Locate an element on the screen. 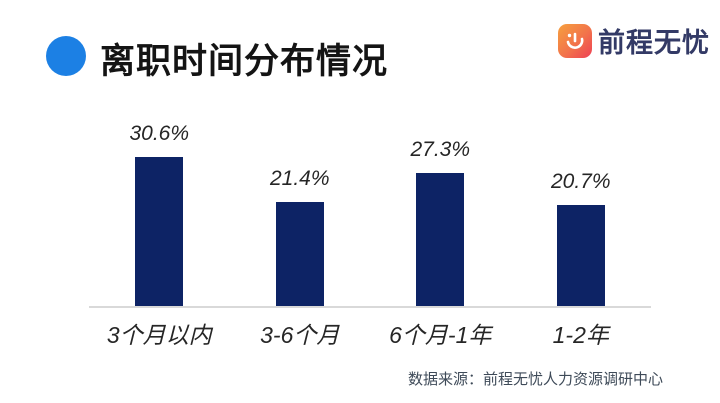 This screenshot has width=720, height=403. bar-column: 30.6% is located at coordinates (159, 212).